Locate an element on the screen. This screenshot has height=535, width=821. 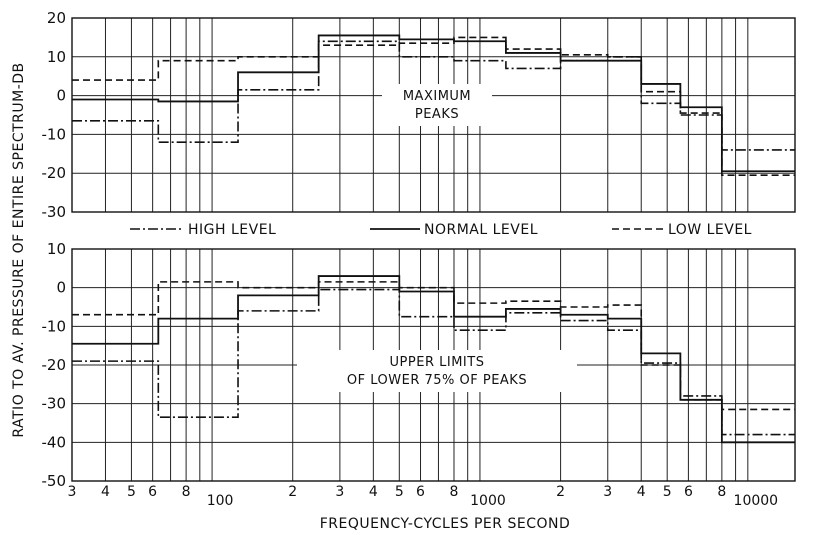
panel-annotation: PEAKS is located at coordinates (437, 114).